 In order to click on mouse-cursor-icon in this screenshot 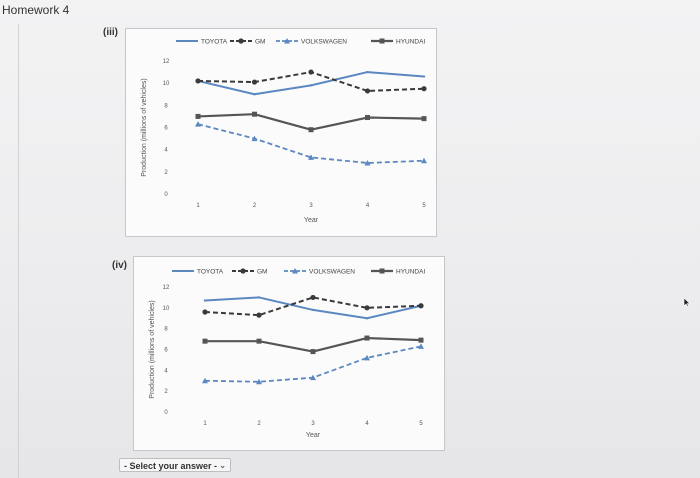, I will do `click(687, 302)`.